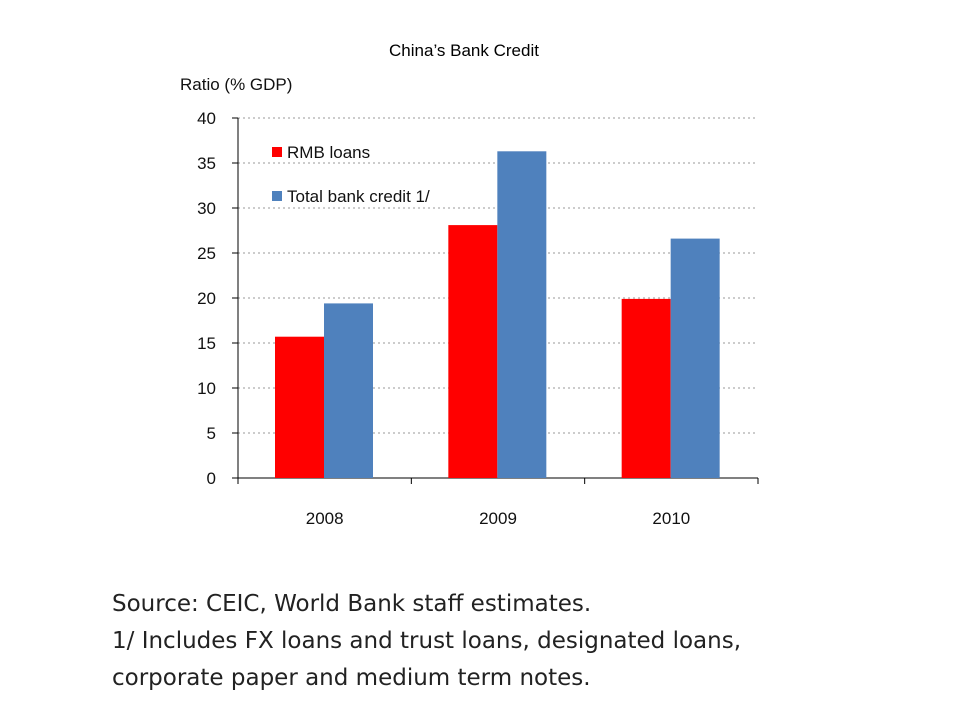 The image size is (960, 720). Describe the element at coordinates (206, 208) in the screenshot. I see `y-tick-label: 30` at that location.